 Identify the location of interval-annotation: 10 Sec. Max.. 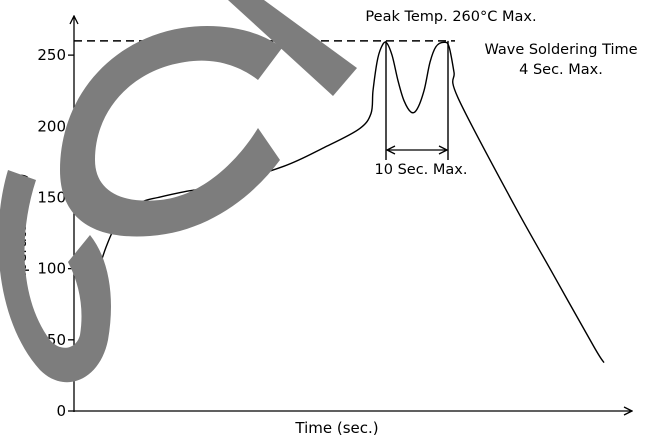
(421, 170).